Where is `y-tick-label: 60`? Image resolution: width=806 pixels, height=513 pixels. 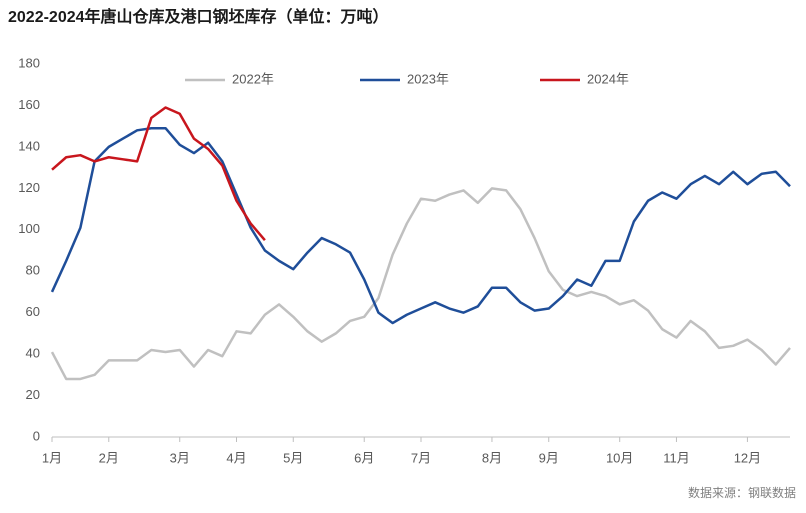
y-tick-label: 60 is located at coordinates (33, 311).